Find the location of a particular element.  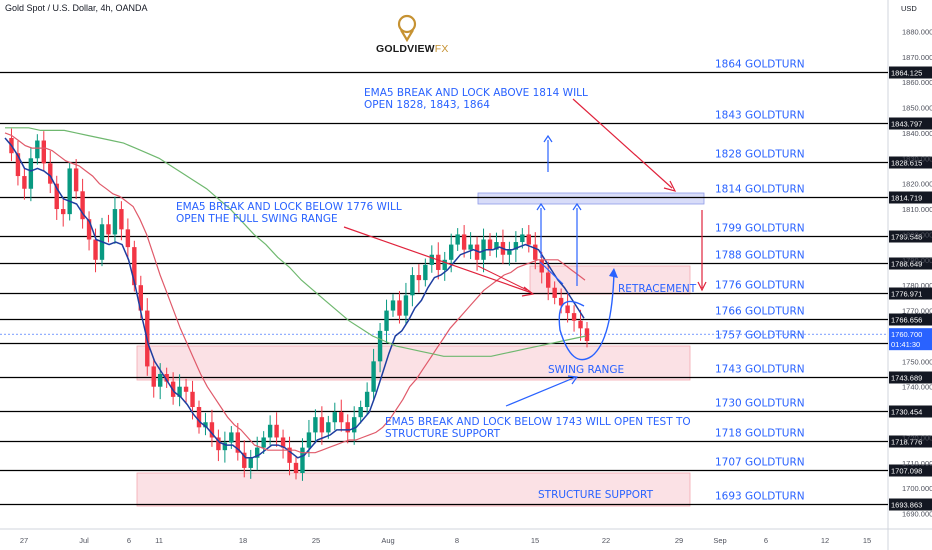

annotation-line: OPEN THE FULL SWING RANGE is located at coordinates (257, 219).